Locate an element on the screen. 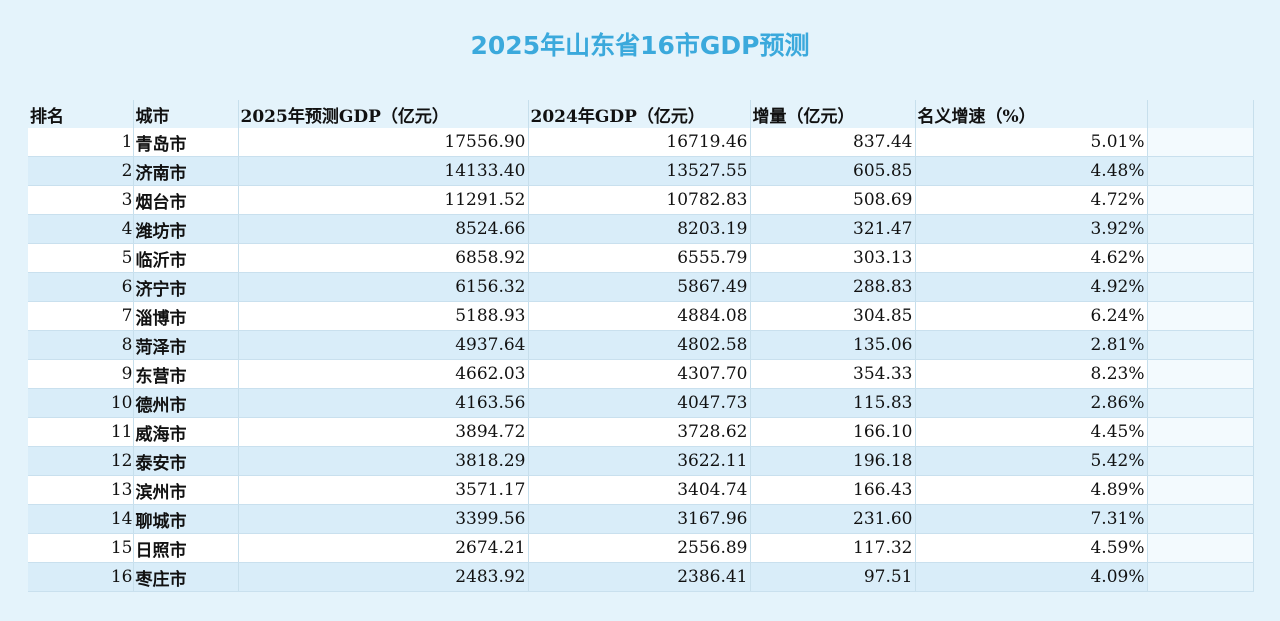 The width and height of the screenshot is (1280, 621). cell-growth: 4.72% is located at coordinates (1031, 200).